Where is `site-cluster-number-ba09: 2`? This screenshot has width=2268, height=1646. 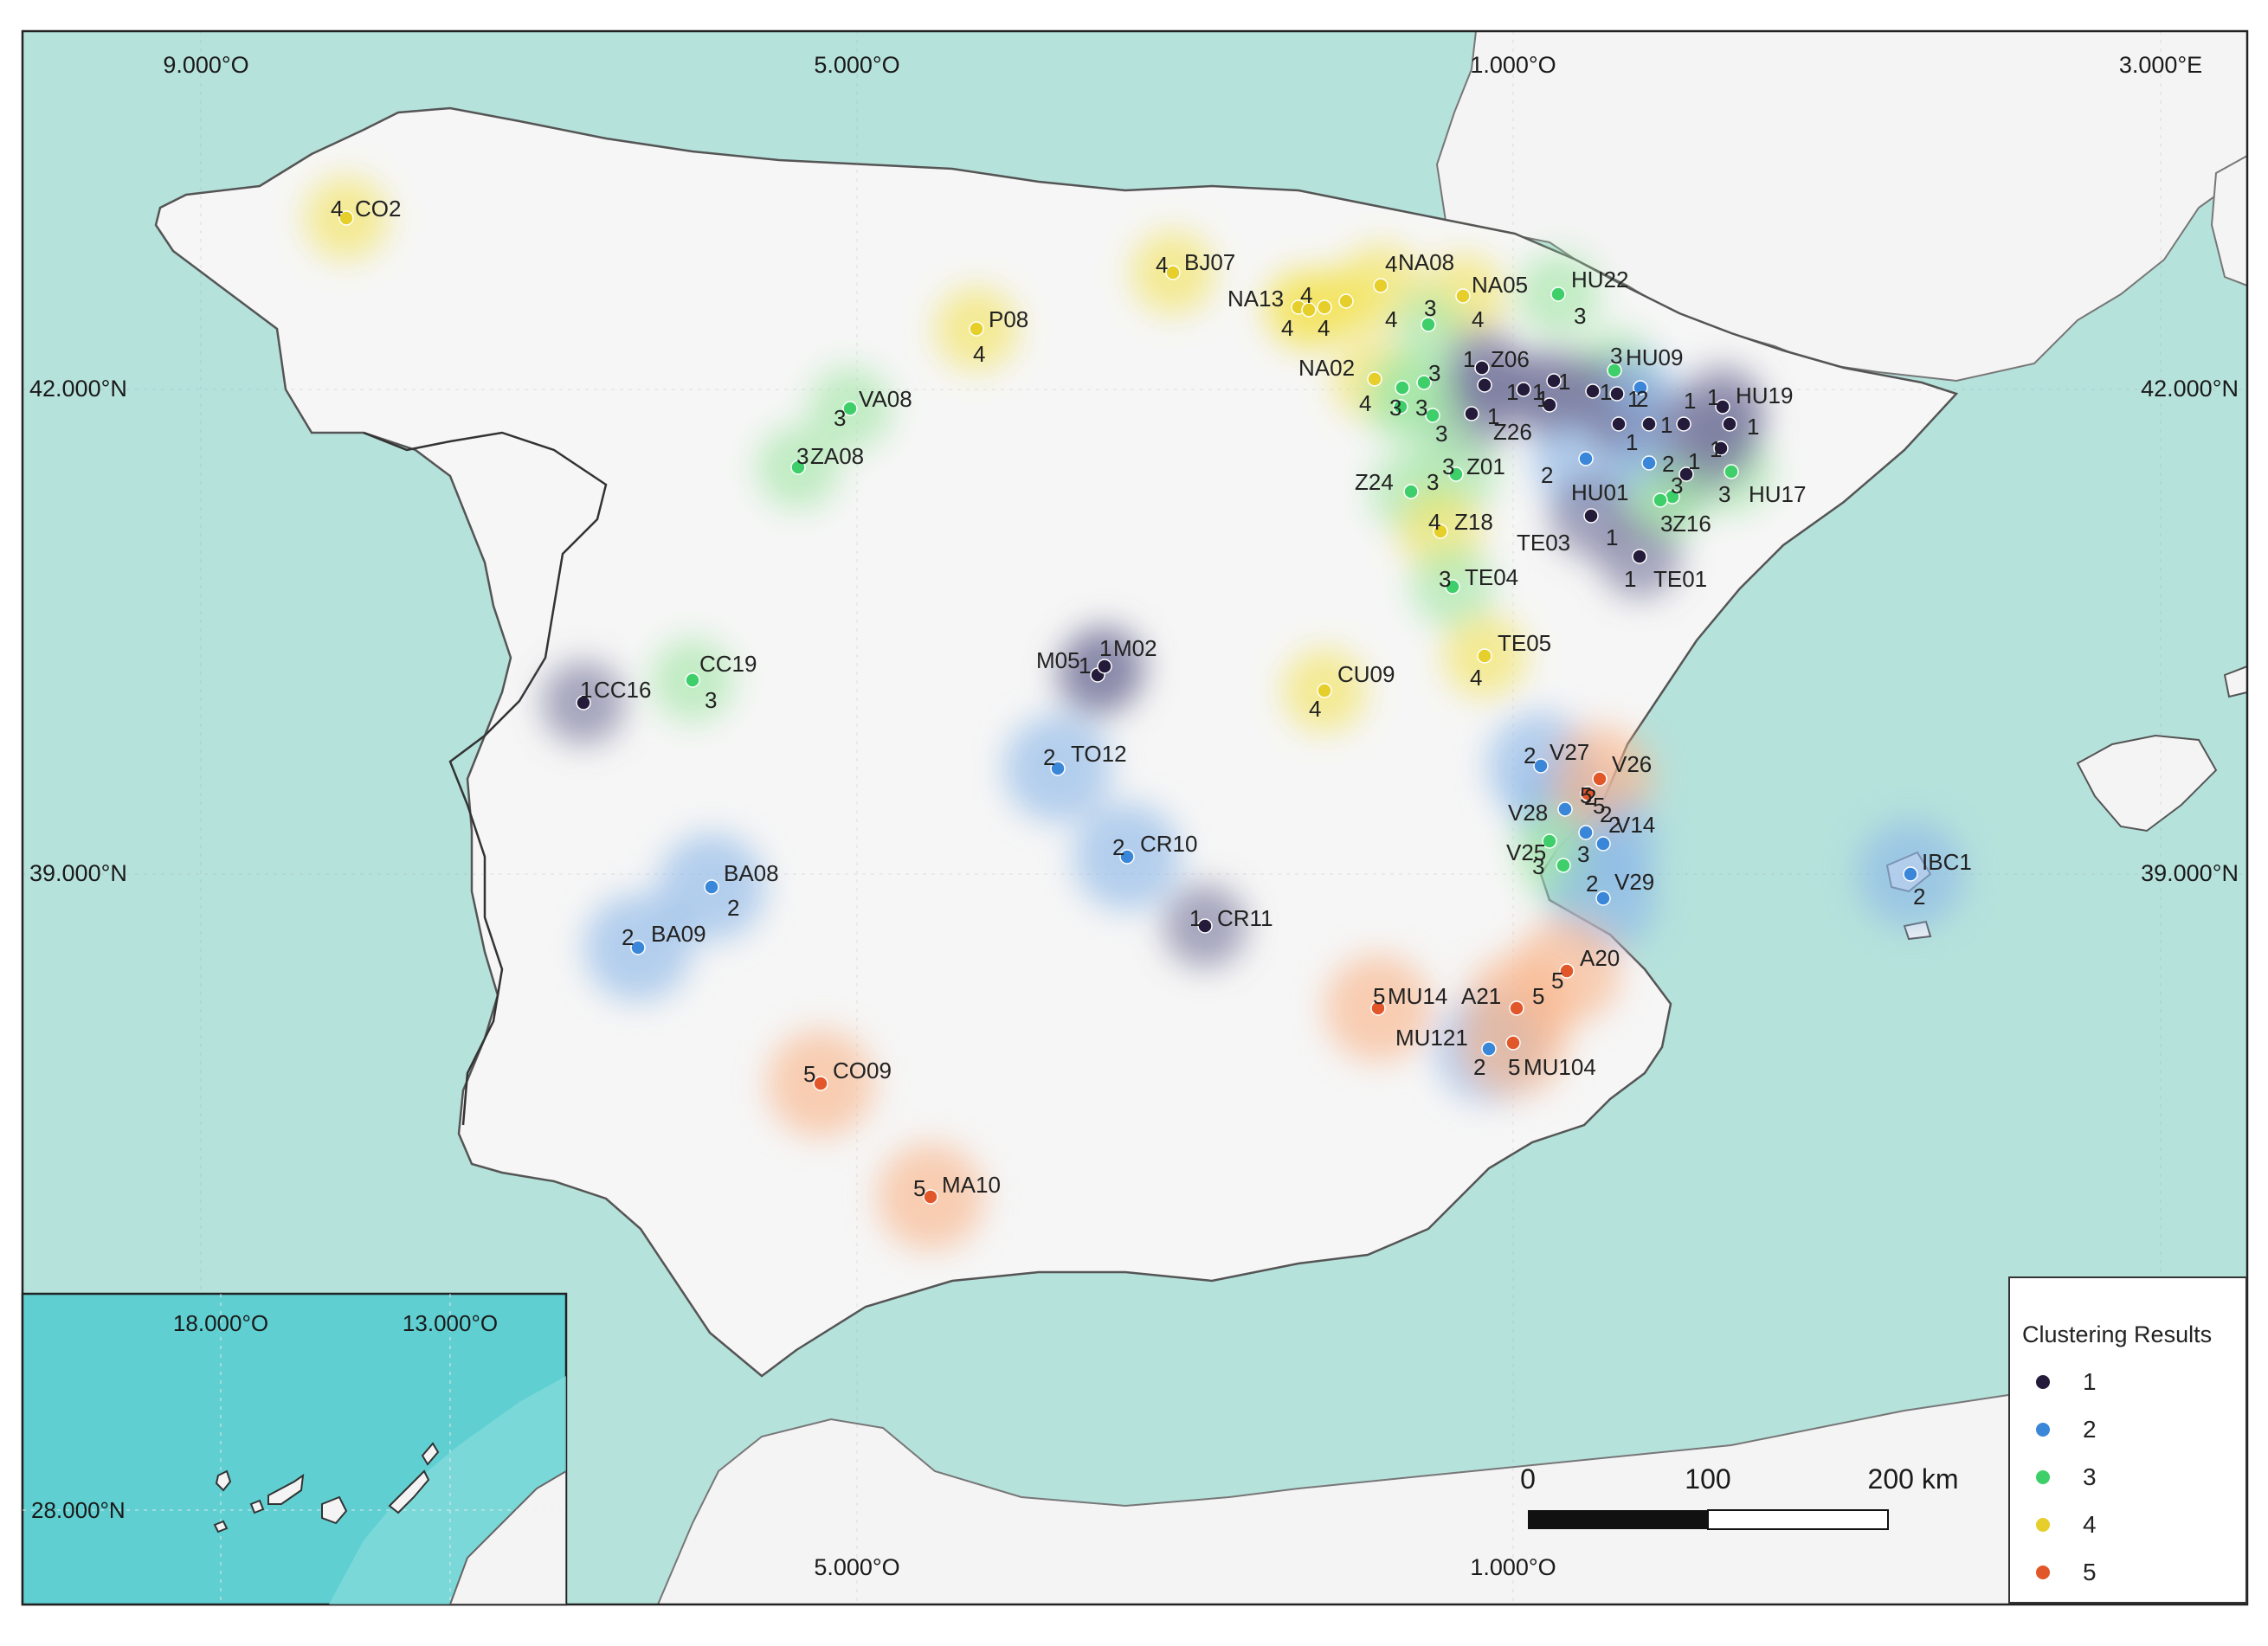 site-cluster-number-ba09: 2 is located at coordinates (628, 937).